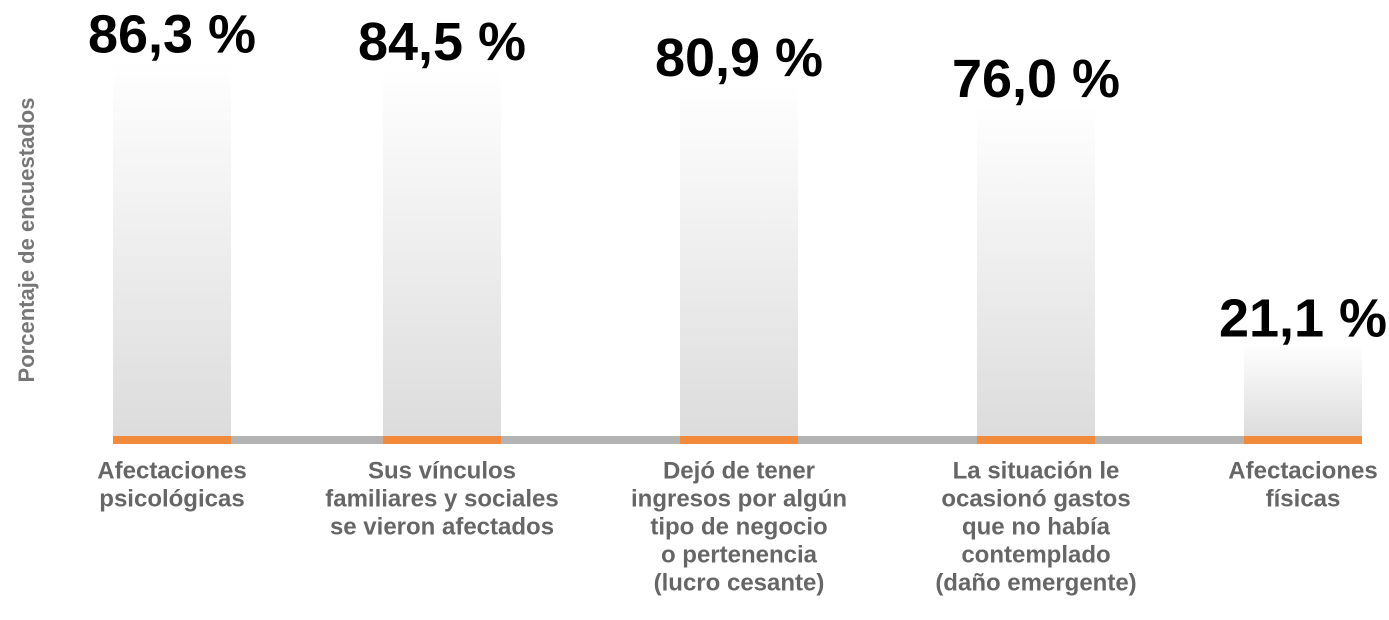 The image size is (1389, 620). I want to click on category-label: (daño emergente), so click(1035, 582).